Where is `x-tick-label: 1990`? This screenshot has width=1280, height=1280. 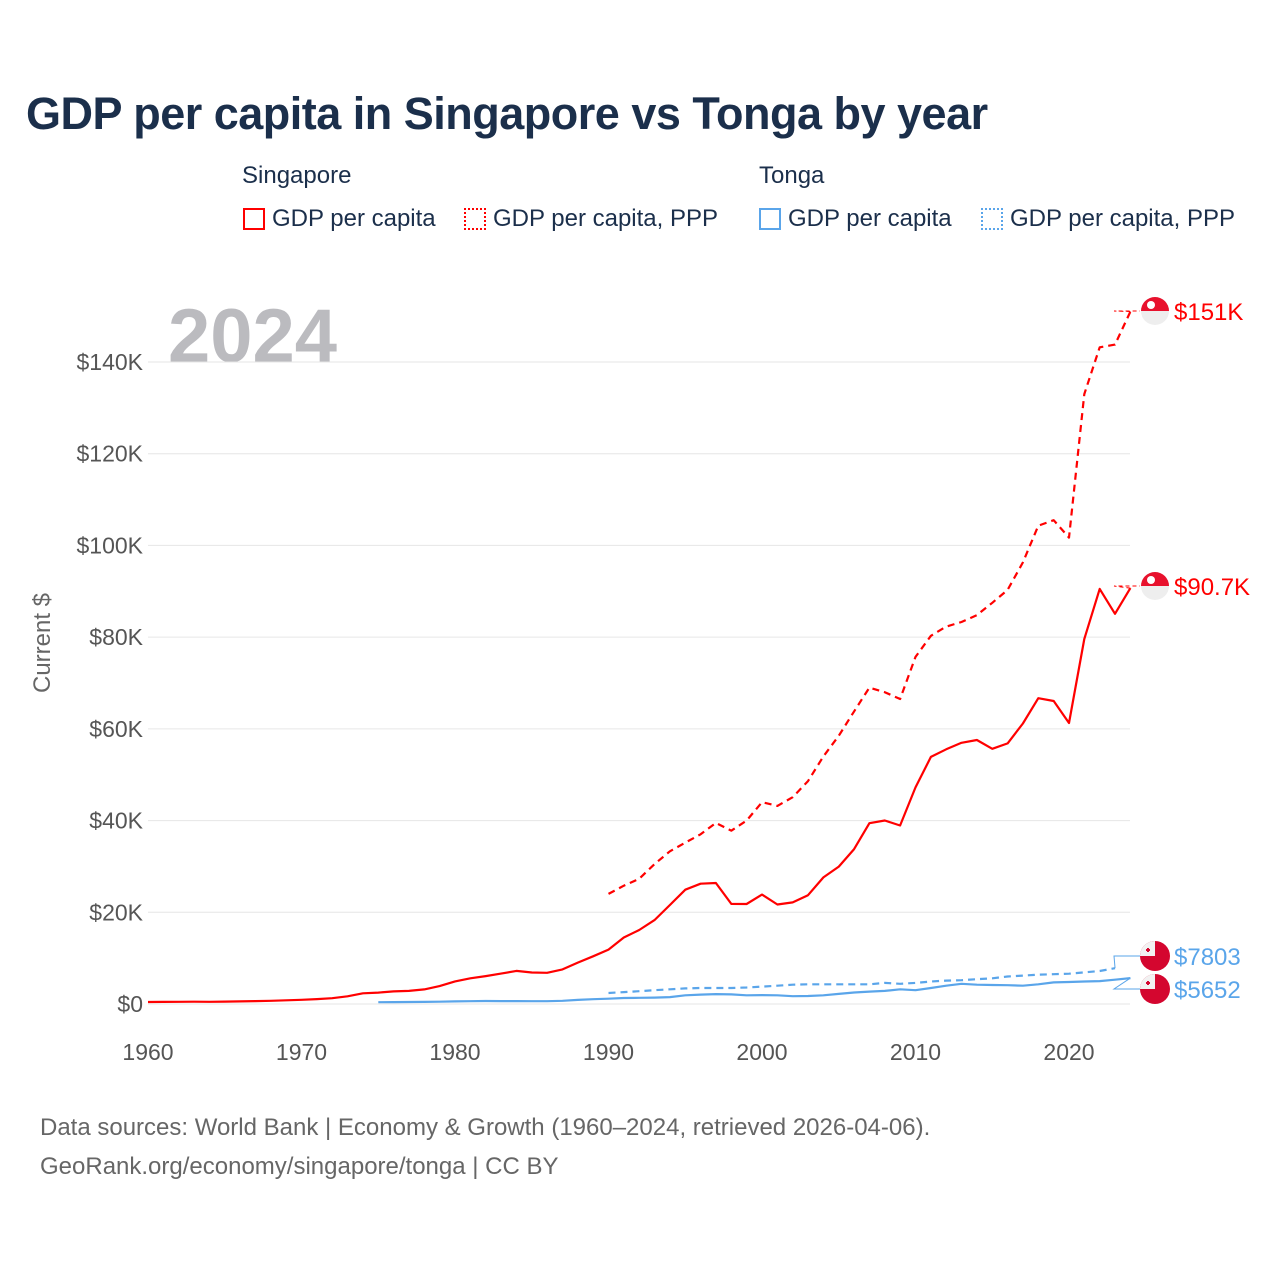
x-tick-label: 1990 is located at coordinates (608, 1052).